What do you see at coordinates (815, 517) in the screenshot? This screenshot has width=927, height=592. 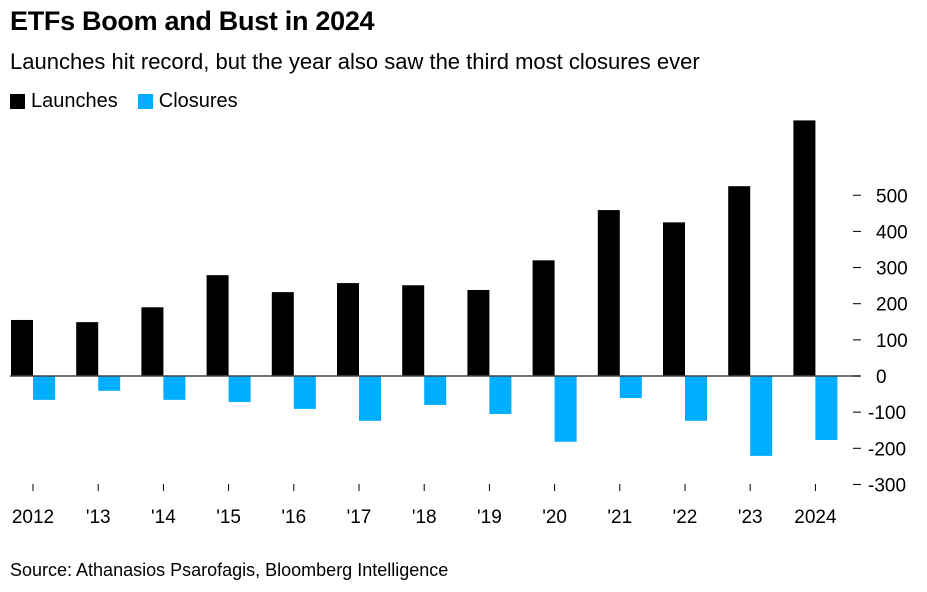 I see `x-tick-label: 2024` at bounding box center [815, 517].